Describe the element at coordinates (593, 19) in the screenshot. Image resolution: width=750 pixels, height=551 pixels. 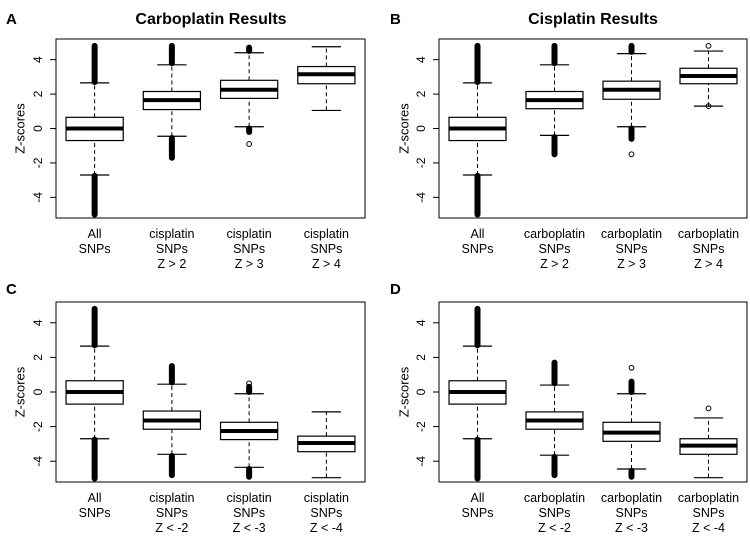
I see `panel-title: Cisplatin Results` at that location.